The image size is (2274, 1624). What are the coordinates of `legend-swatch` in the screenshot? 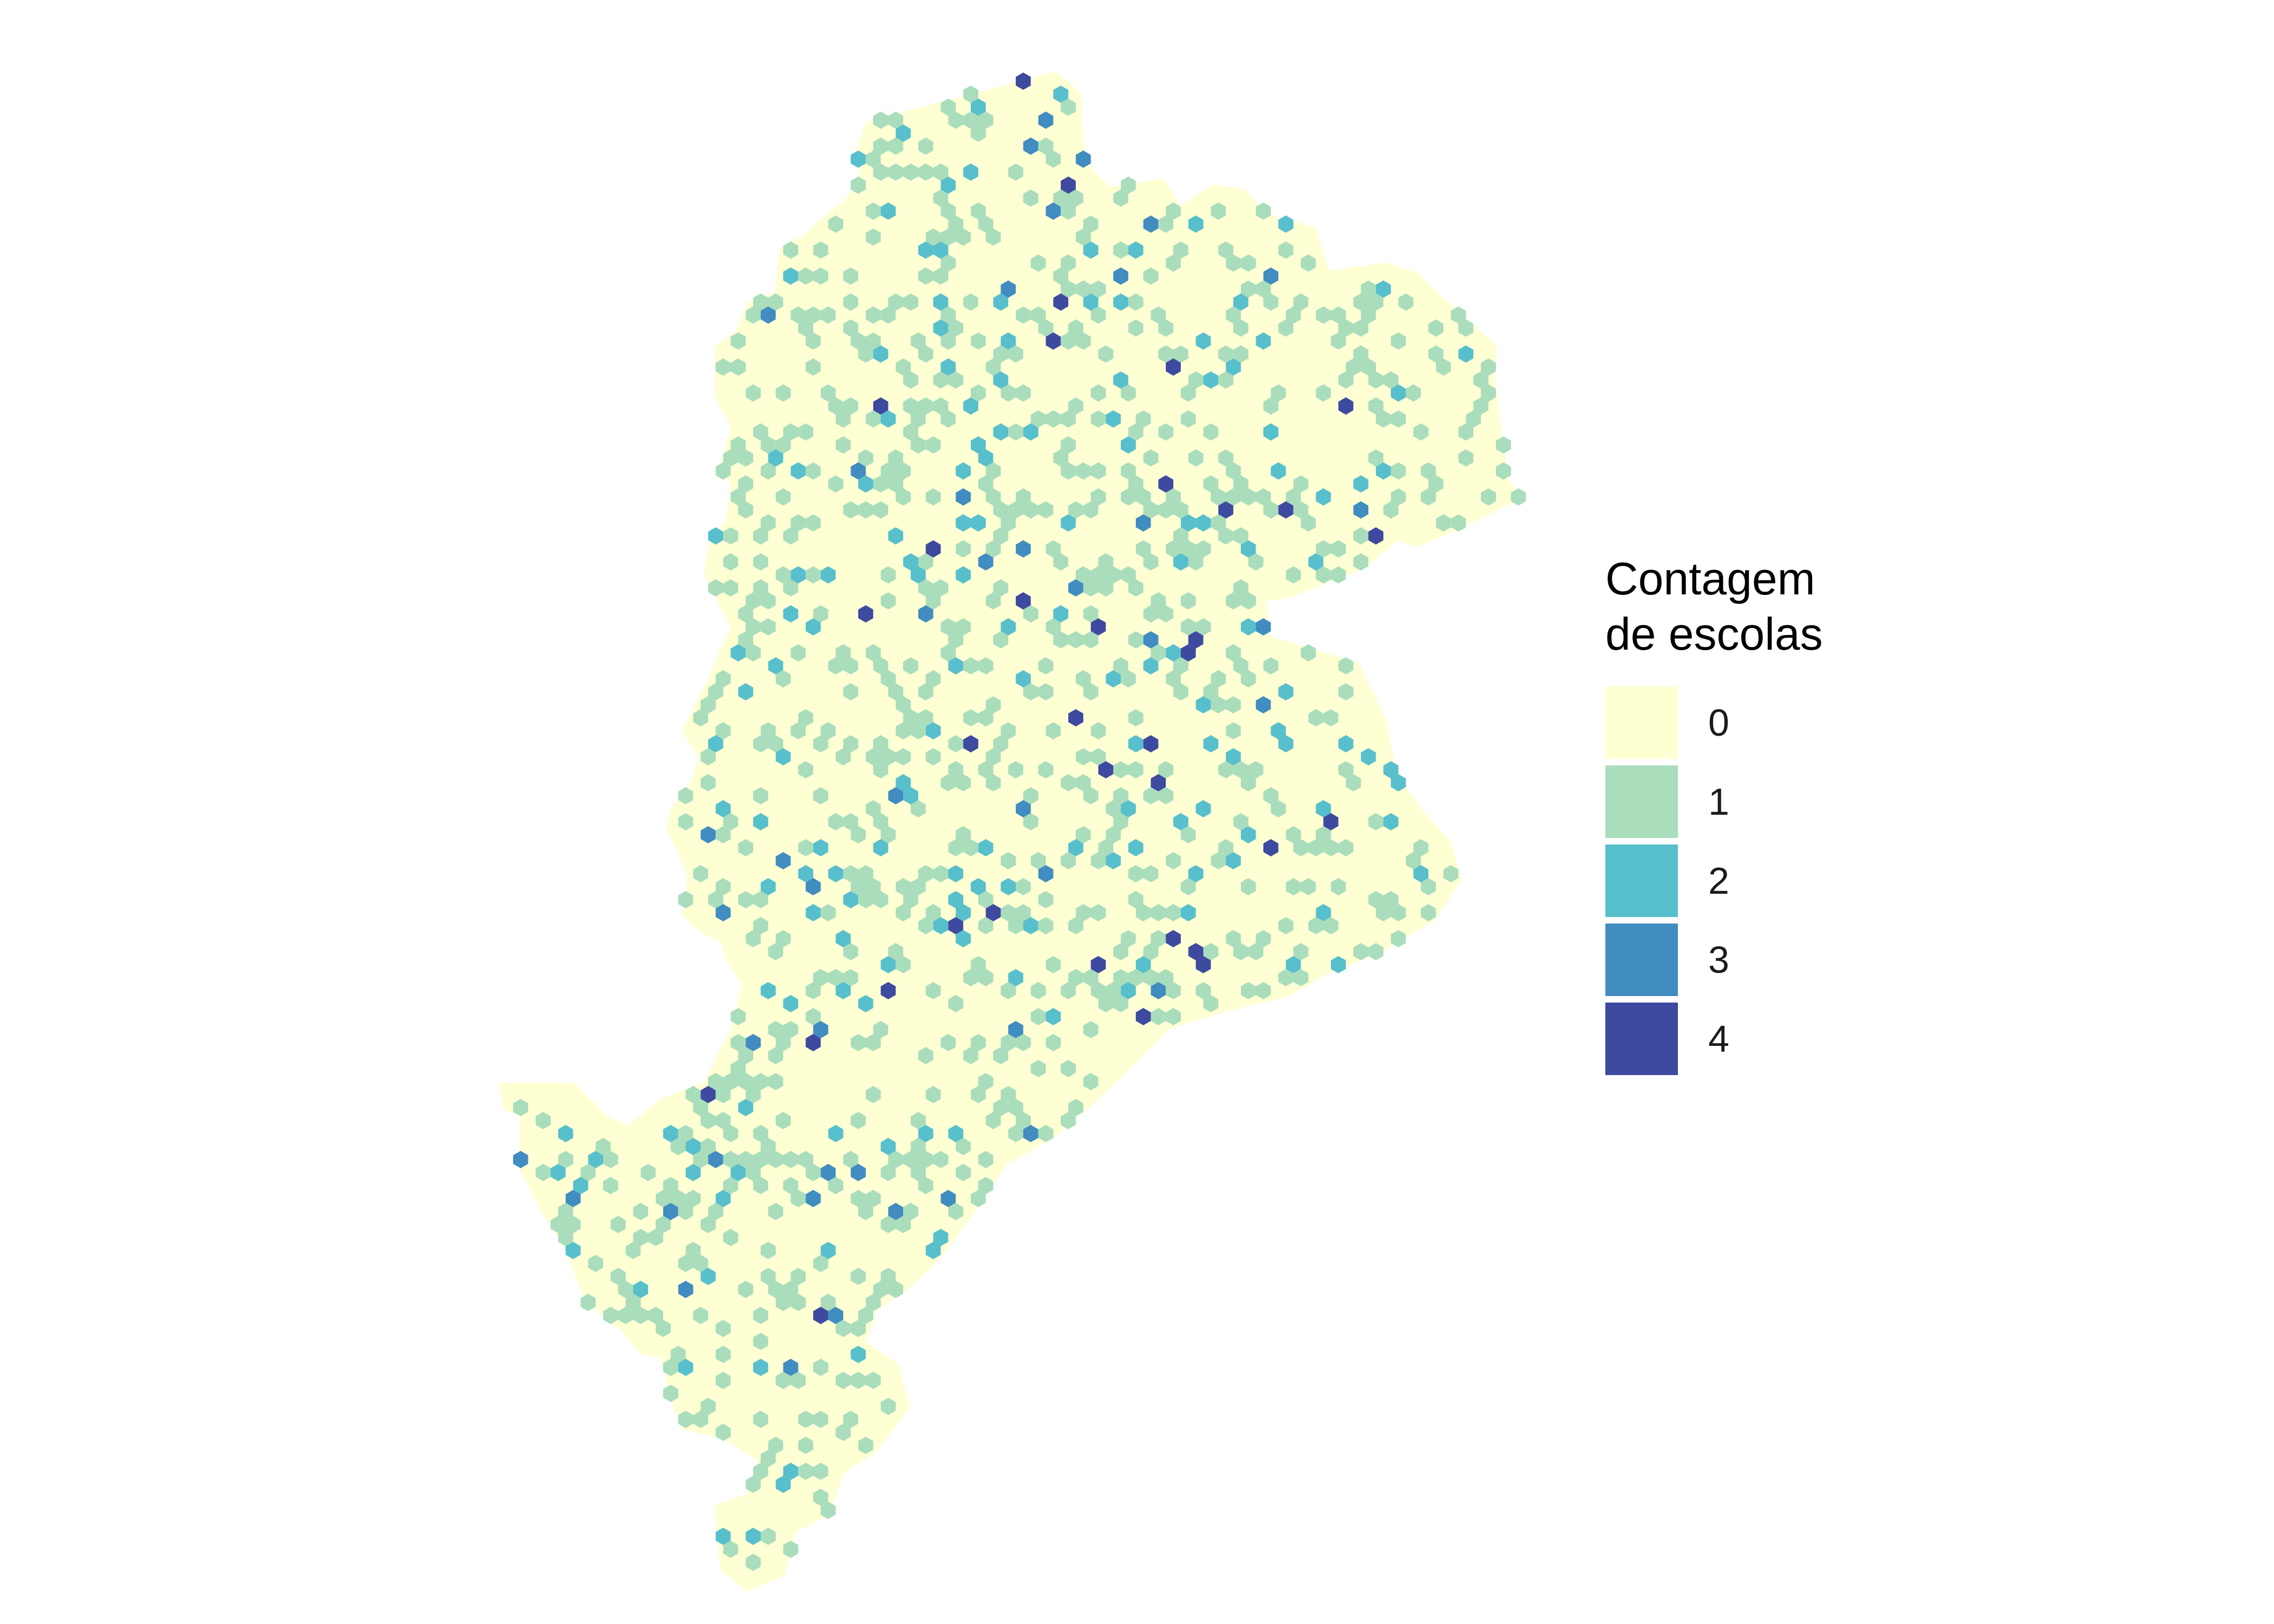 It's located at (1642, 722).